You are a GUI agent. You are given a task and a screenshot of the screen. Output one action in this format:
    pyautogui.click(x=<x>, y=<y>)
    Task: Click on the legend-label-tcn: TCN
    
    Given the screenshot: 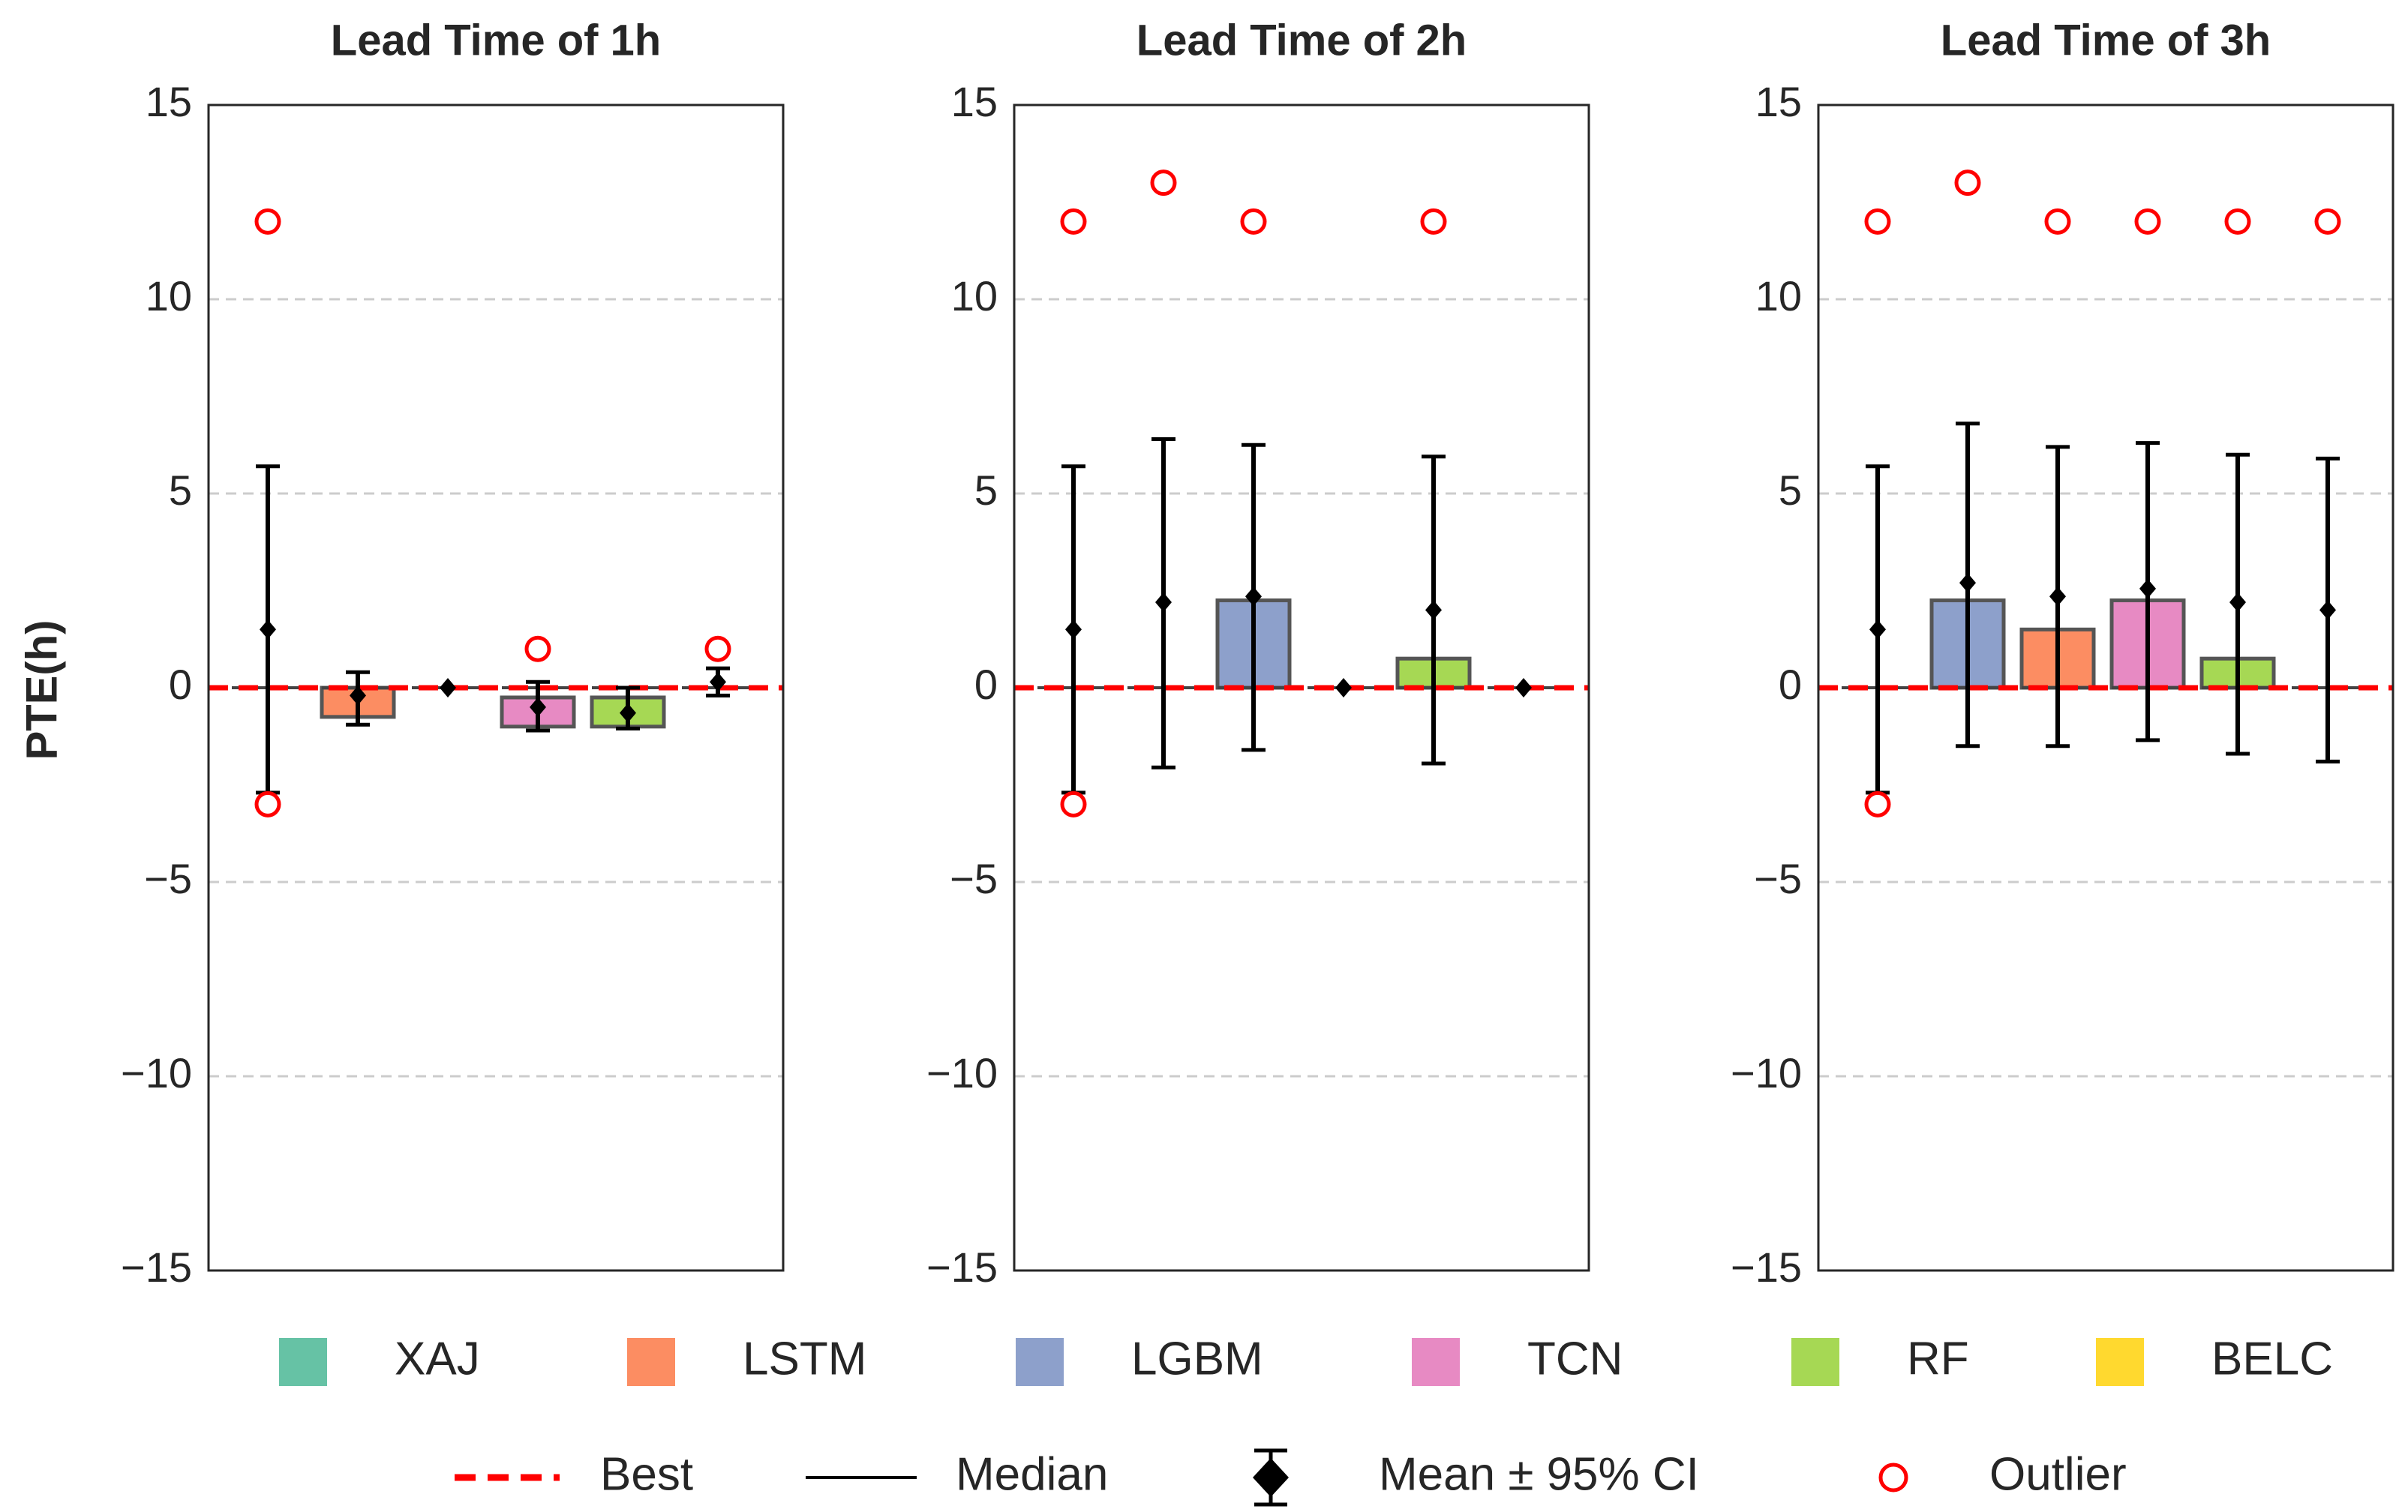 What is the action you would take?
    pyautogui.click(x=1575, y=1358)
    